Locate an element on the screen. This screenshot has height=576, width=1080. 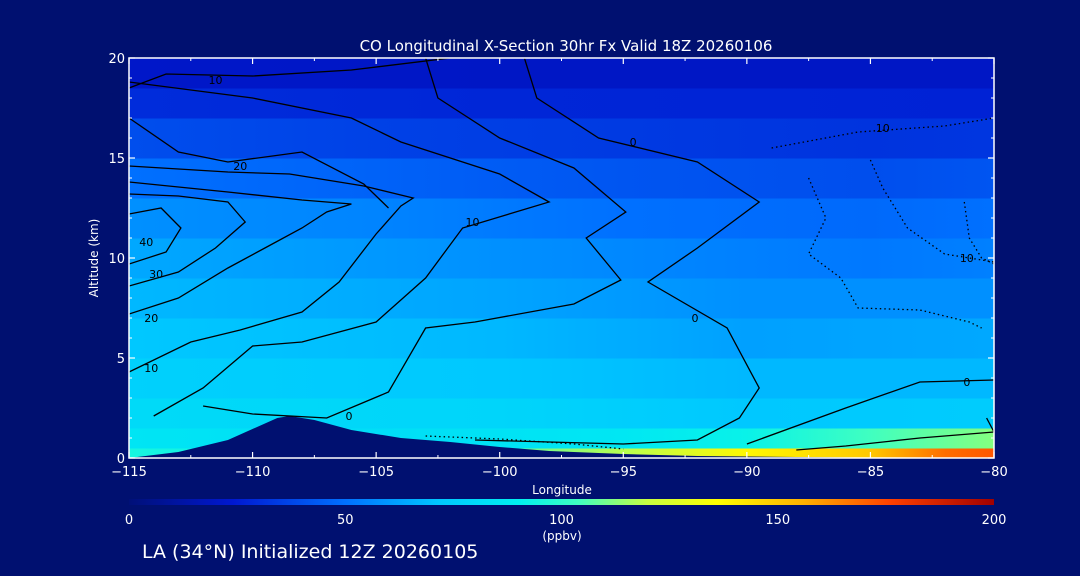
x-axis-label: Longitude is located at coordinates (562, 490).